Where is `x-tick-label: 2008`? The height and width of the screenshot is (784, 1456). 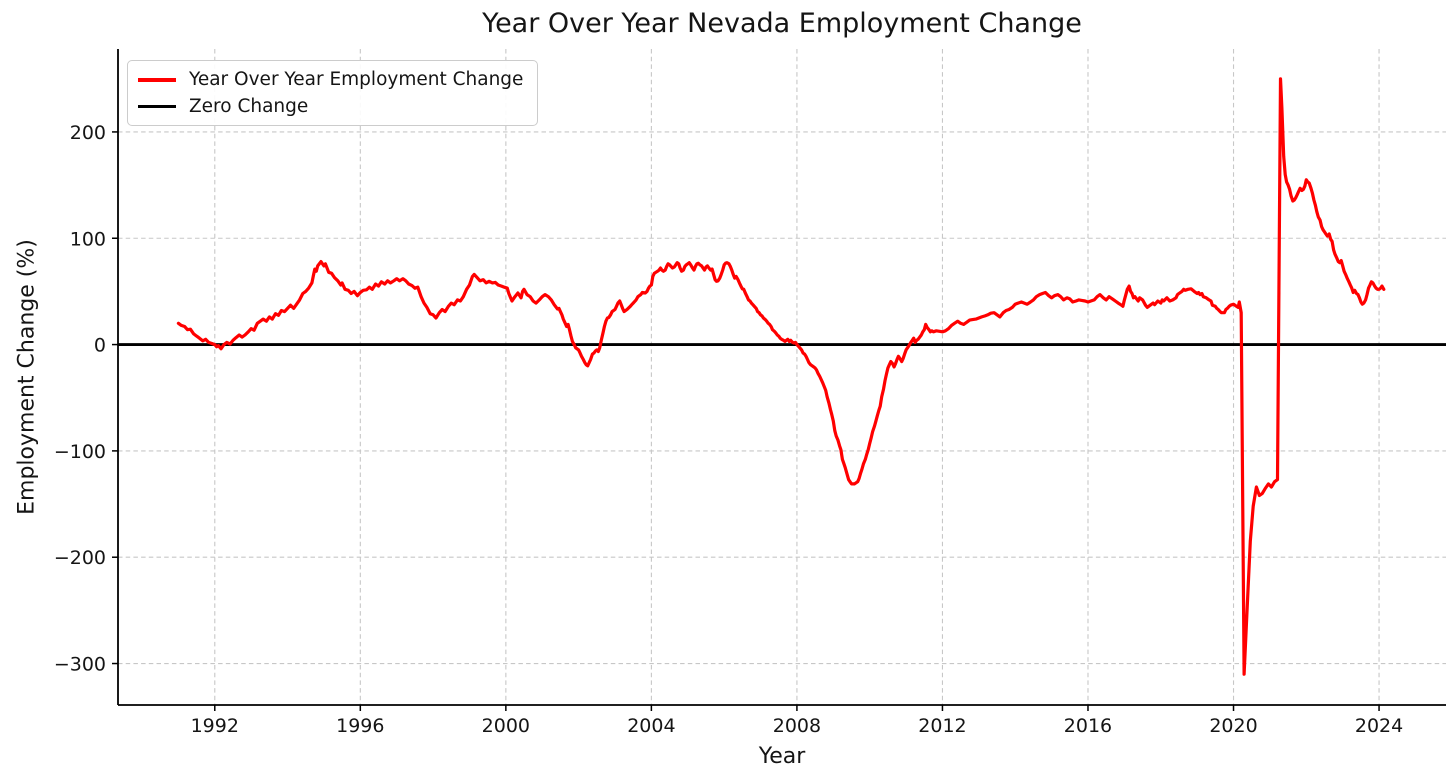
x-tick-label: 2008 is located at coordinates (797, 726).